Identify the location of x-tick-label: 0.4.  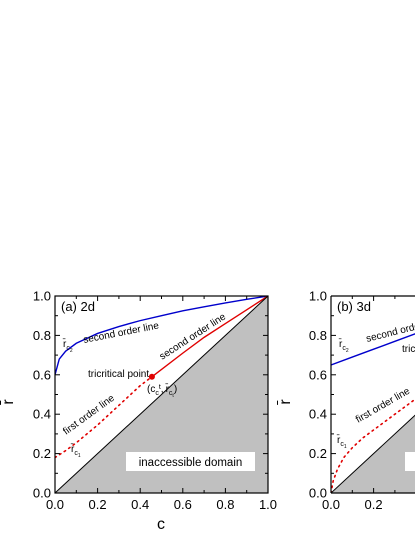
(140, 504).